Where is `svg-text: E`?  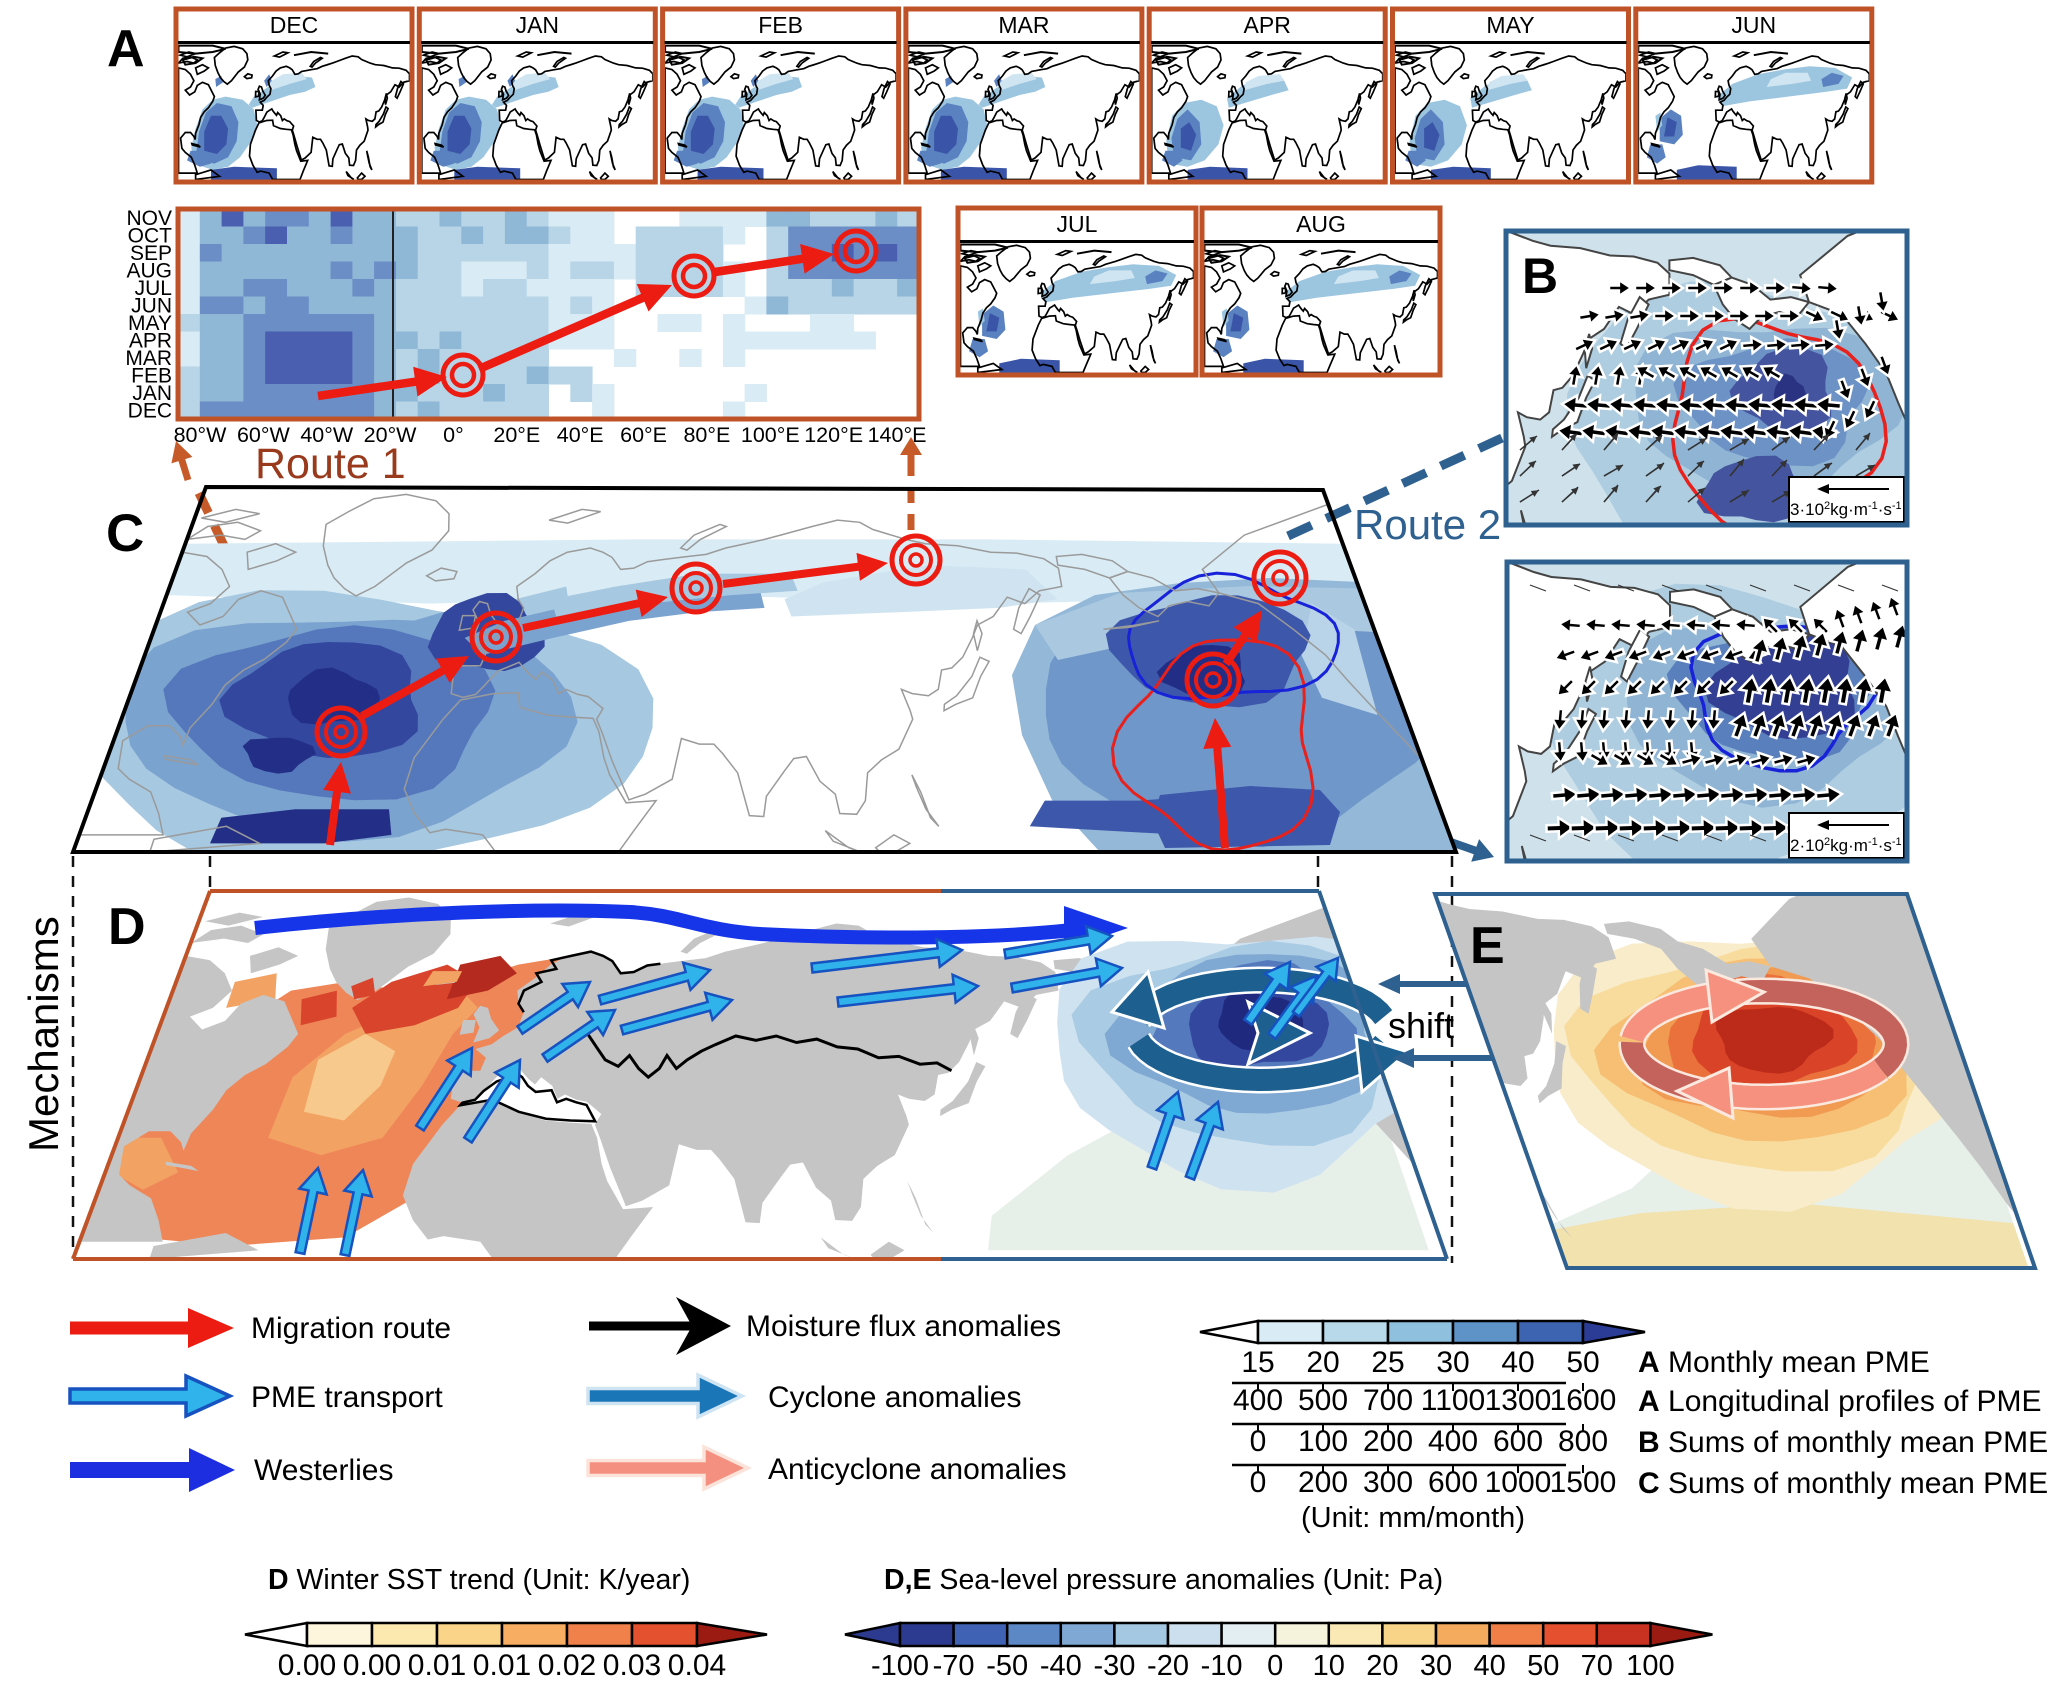
svg-text: E is located at coordinates (1487, 946).